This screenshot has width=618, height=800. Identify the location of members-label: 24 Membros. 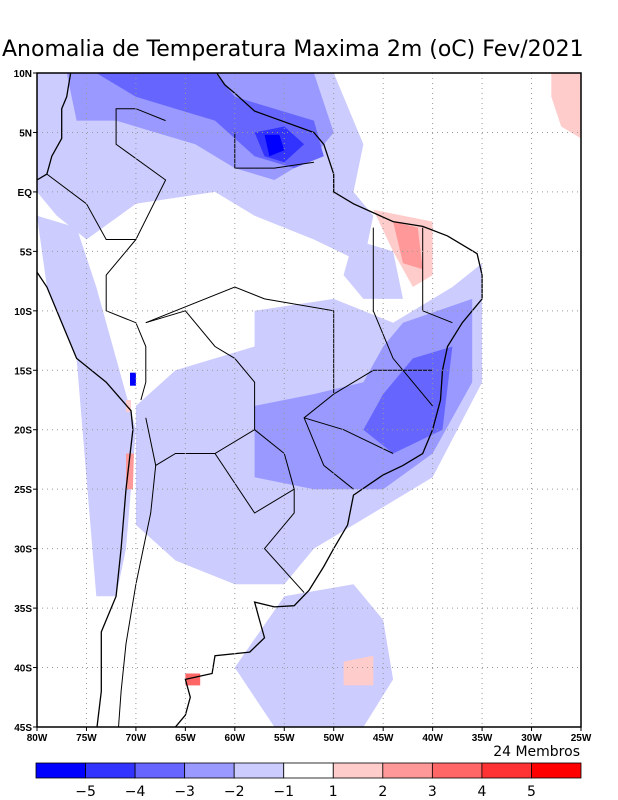
(536, 752).